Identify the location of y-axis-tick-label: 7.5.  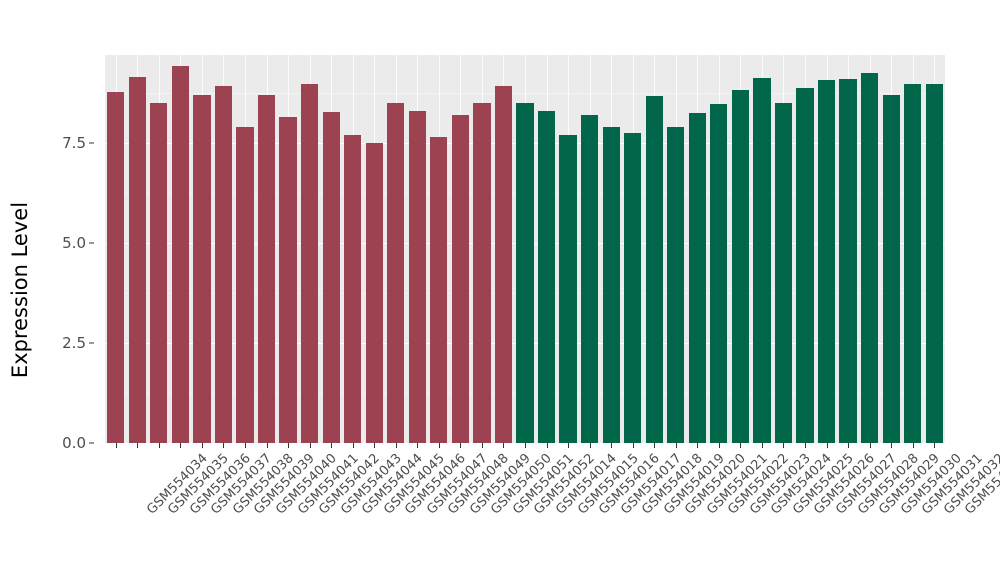
(74, 143).